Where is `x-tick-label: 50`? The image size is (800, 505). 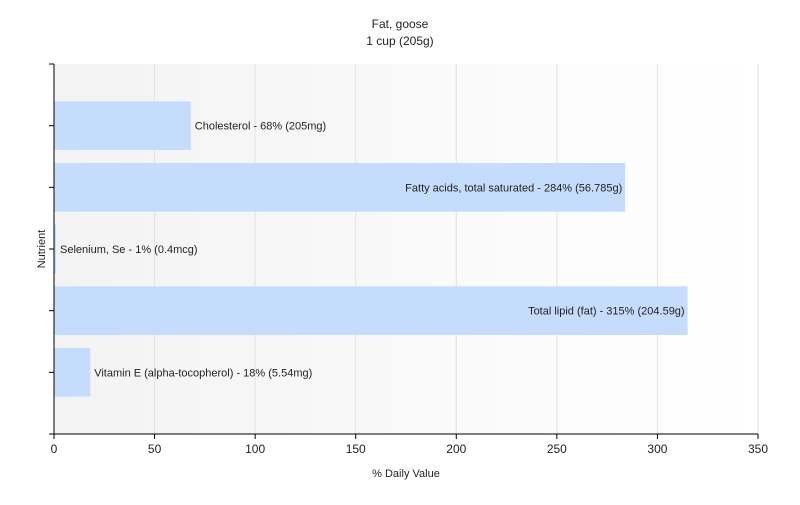
x-tick-label: 50 is located at coordinates (155, 449).